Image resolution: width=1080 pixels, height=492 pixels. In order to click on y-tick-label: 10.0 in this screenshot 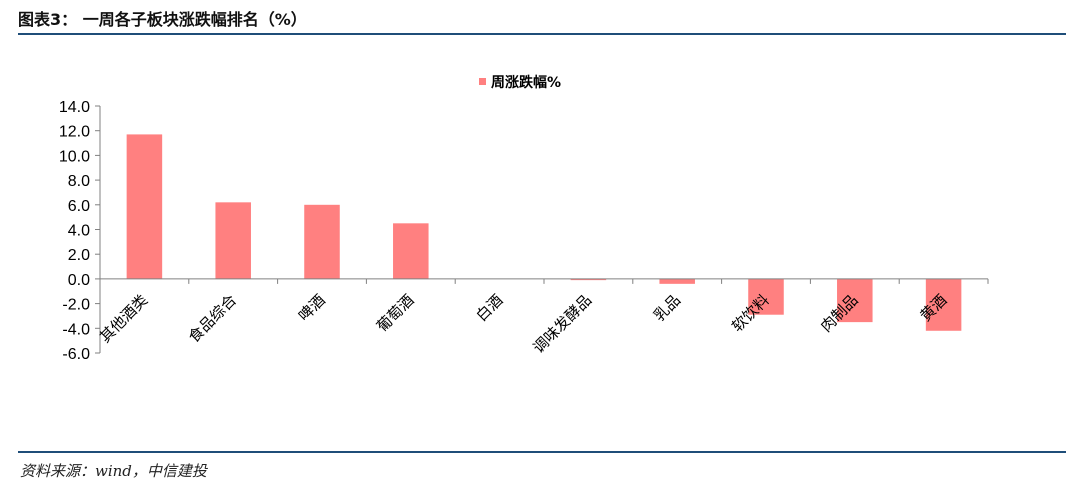, I will do `click(74, 156)`.